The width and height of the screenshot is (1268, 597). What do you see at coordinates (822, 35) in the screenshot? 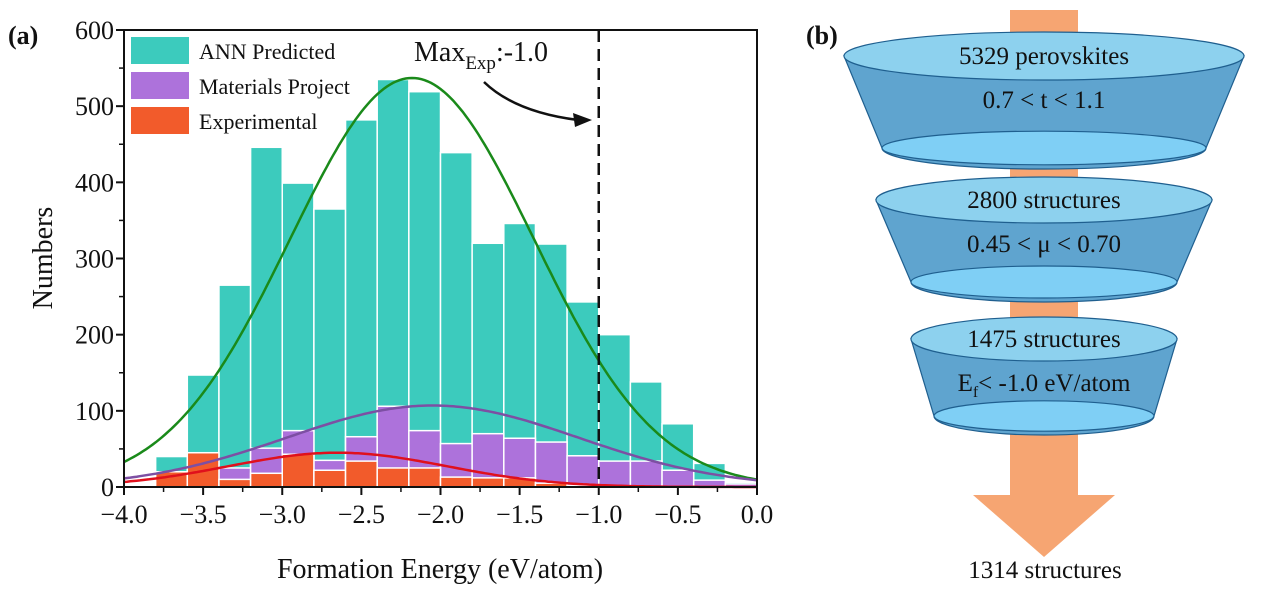
I see `panel-b-label: (b)` at bounding box center [822, 35].